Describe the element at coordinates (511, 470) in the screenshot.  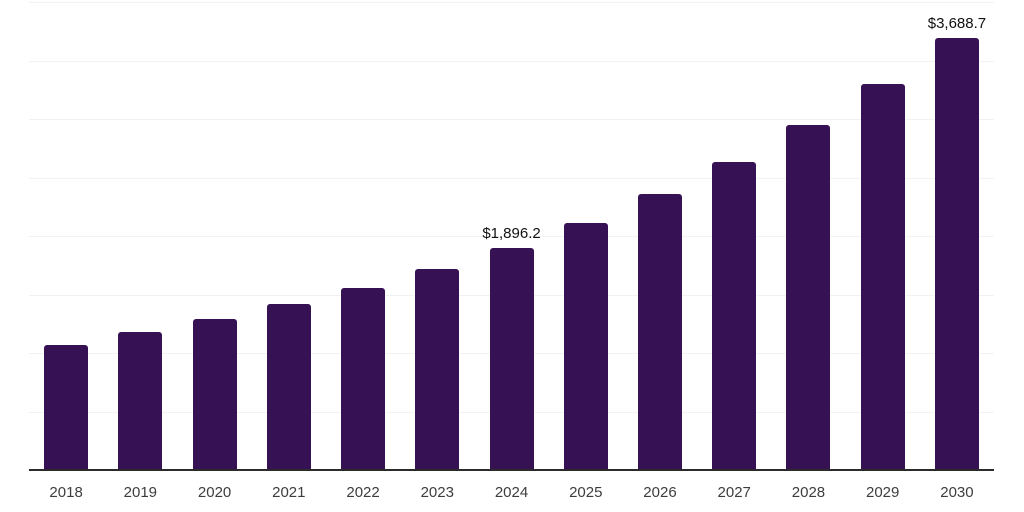
I see `x-axis-line` at that location.